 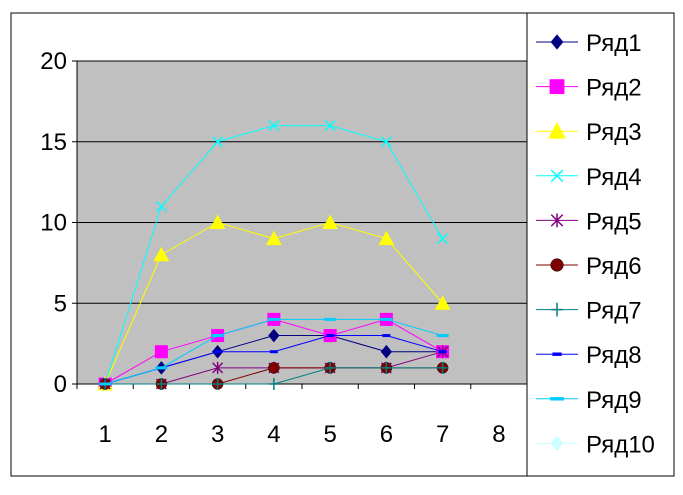 I want to click on legend-entry: Ряд1, so click(x=589, y=43).